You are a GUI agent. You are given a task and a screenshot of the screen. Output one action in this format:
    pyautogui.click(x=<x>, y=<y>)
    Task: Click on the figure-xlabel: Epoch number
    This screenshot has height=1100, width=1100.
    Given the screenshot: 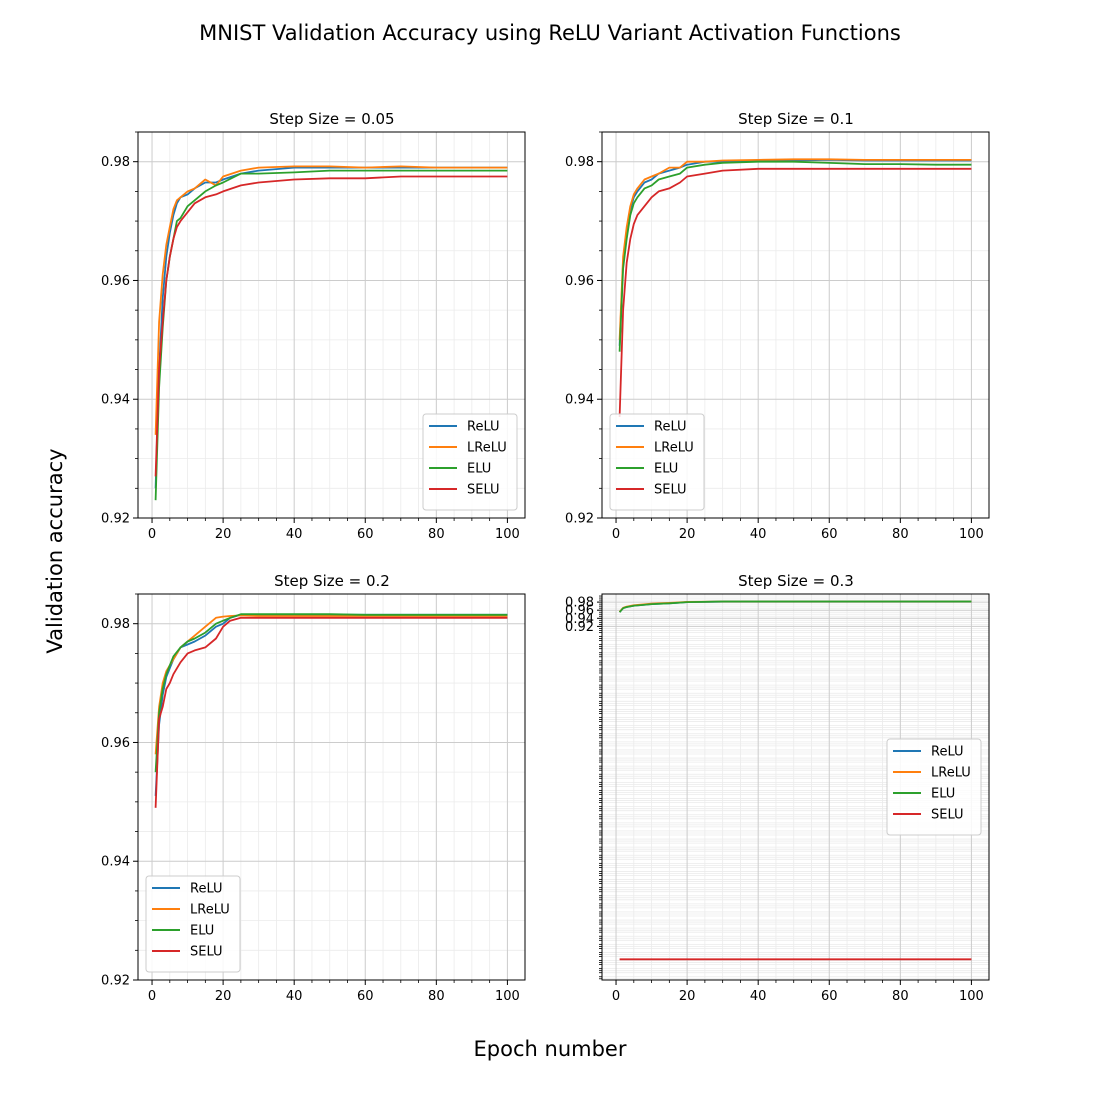 What is the action you would take?
    pyautogui.click(x=550, y=1049)
    